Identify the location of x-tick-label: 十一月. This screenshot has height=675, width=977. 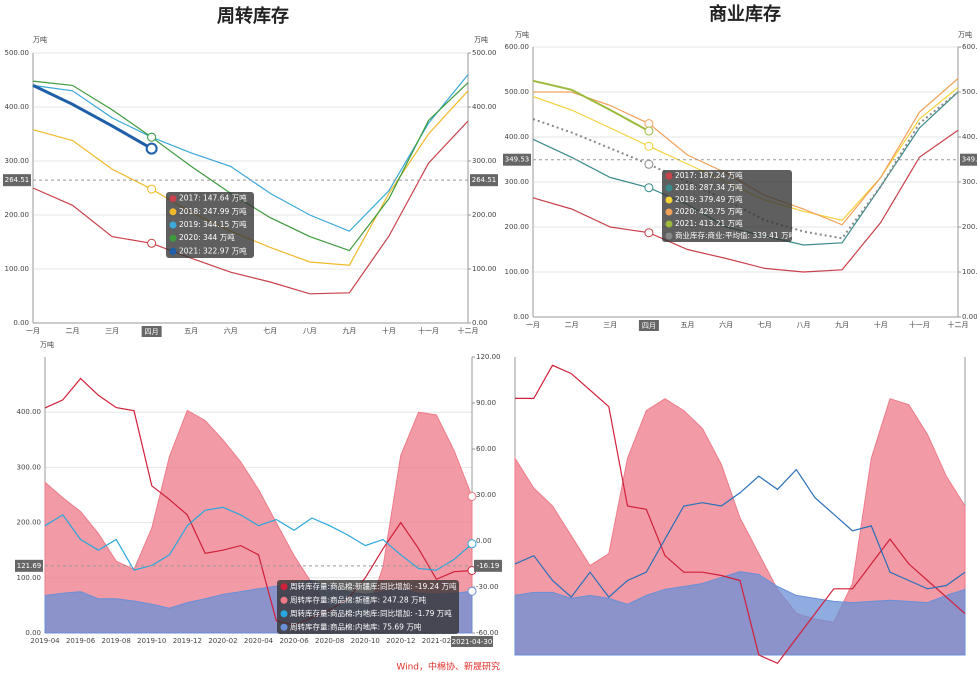
(428, 330).